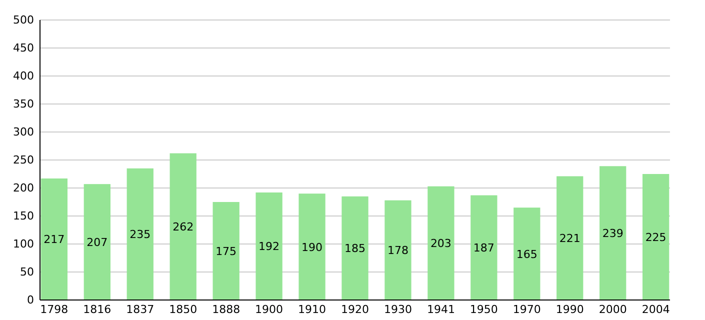 The height and width of the screenshot is (320, 705). Describe the element at coordinates (183, 309) in the screenshot. I see `x-tick-label: 1850` at that location.